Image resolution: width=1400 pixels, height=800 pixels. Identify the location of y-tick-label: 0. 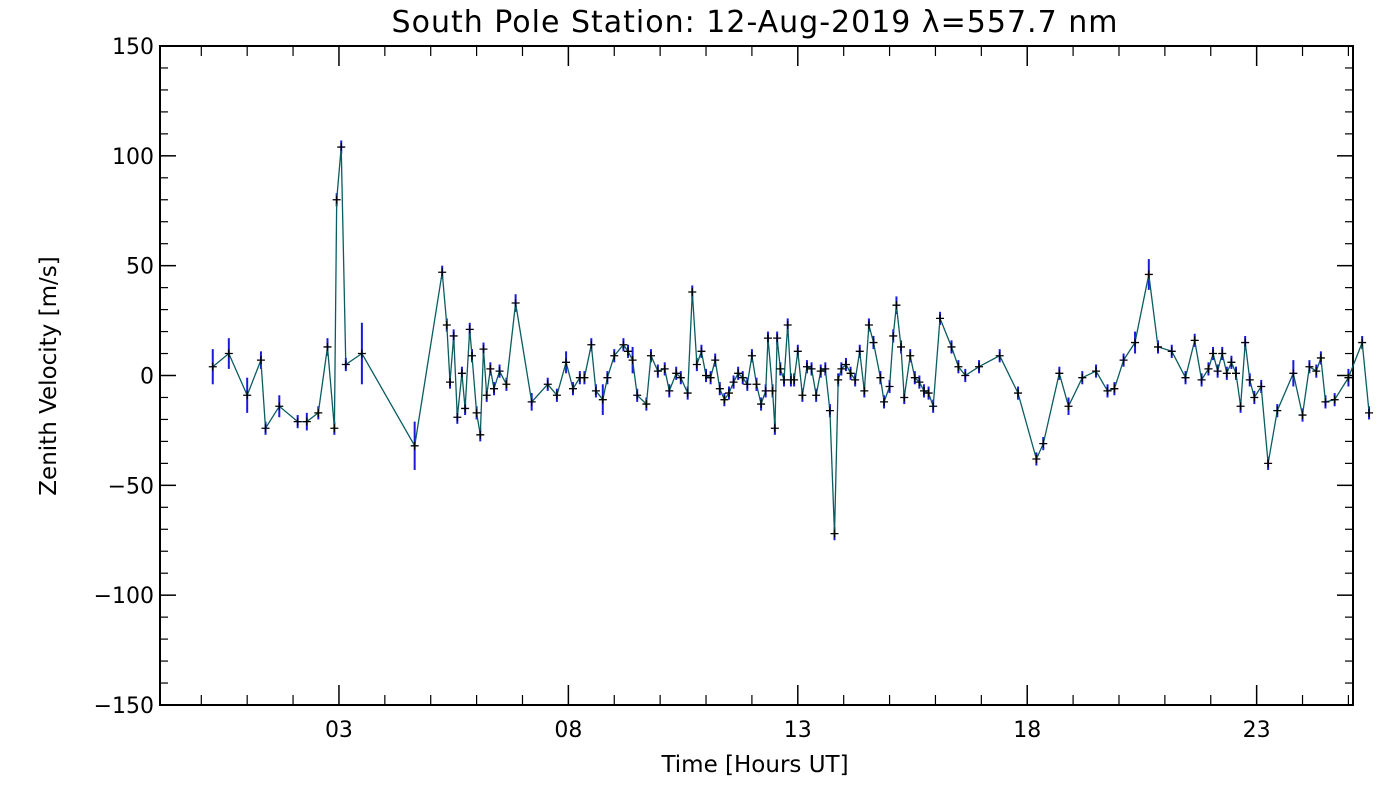
(147, 377).